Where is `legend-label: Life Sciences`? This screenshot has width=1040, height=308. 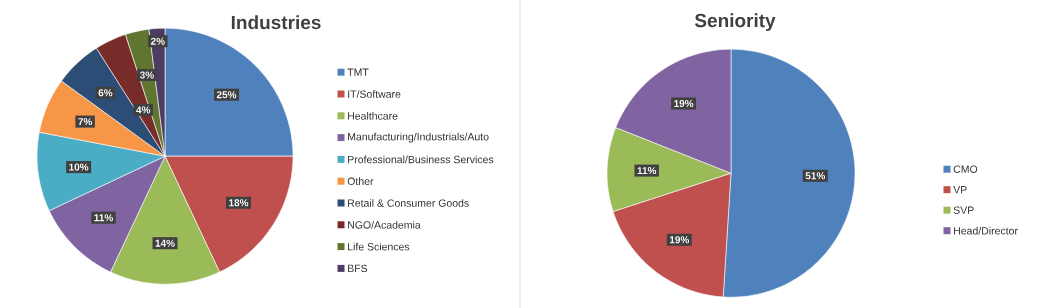
legend-label: Life Sciences is located at coordinates (379, 246).